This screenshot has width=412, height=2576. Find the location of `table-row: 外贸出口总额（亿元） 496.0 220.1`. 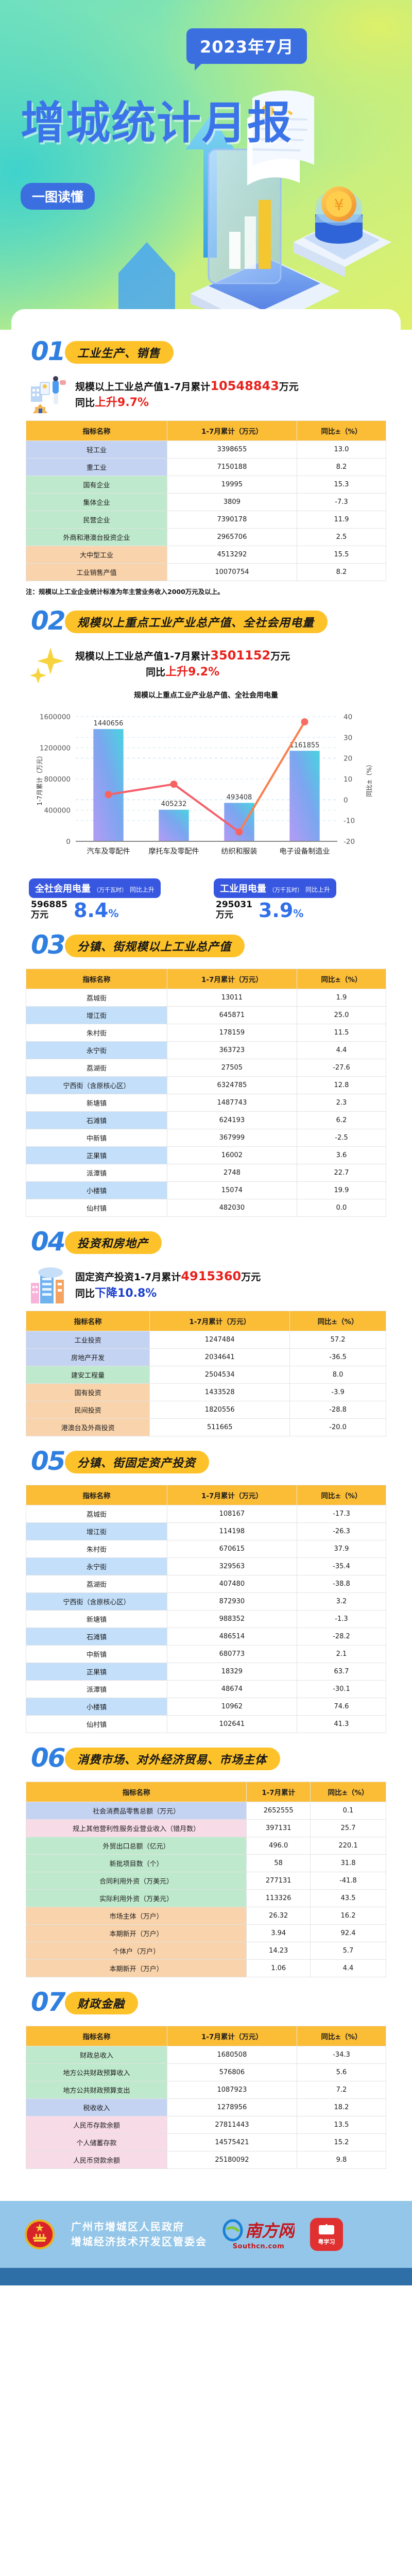

table-row: 外贸出口总额（亿元） 496.0 220.1 is located at coordinates (205, 1846).